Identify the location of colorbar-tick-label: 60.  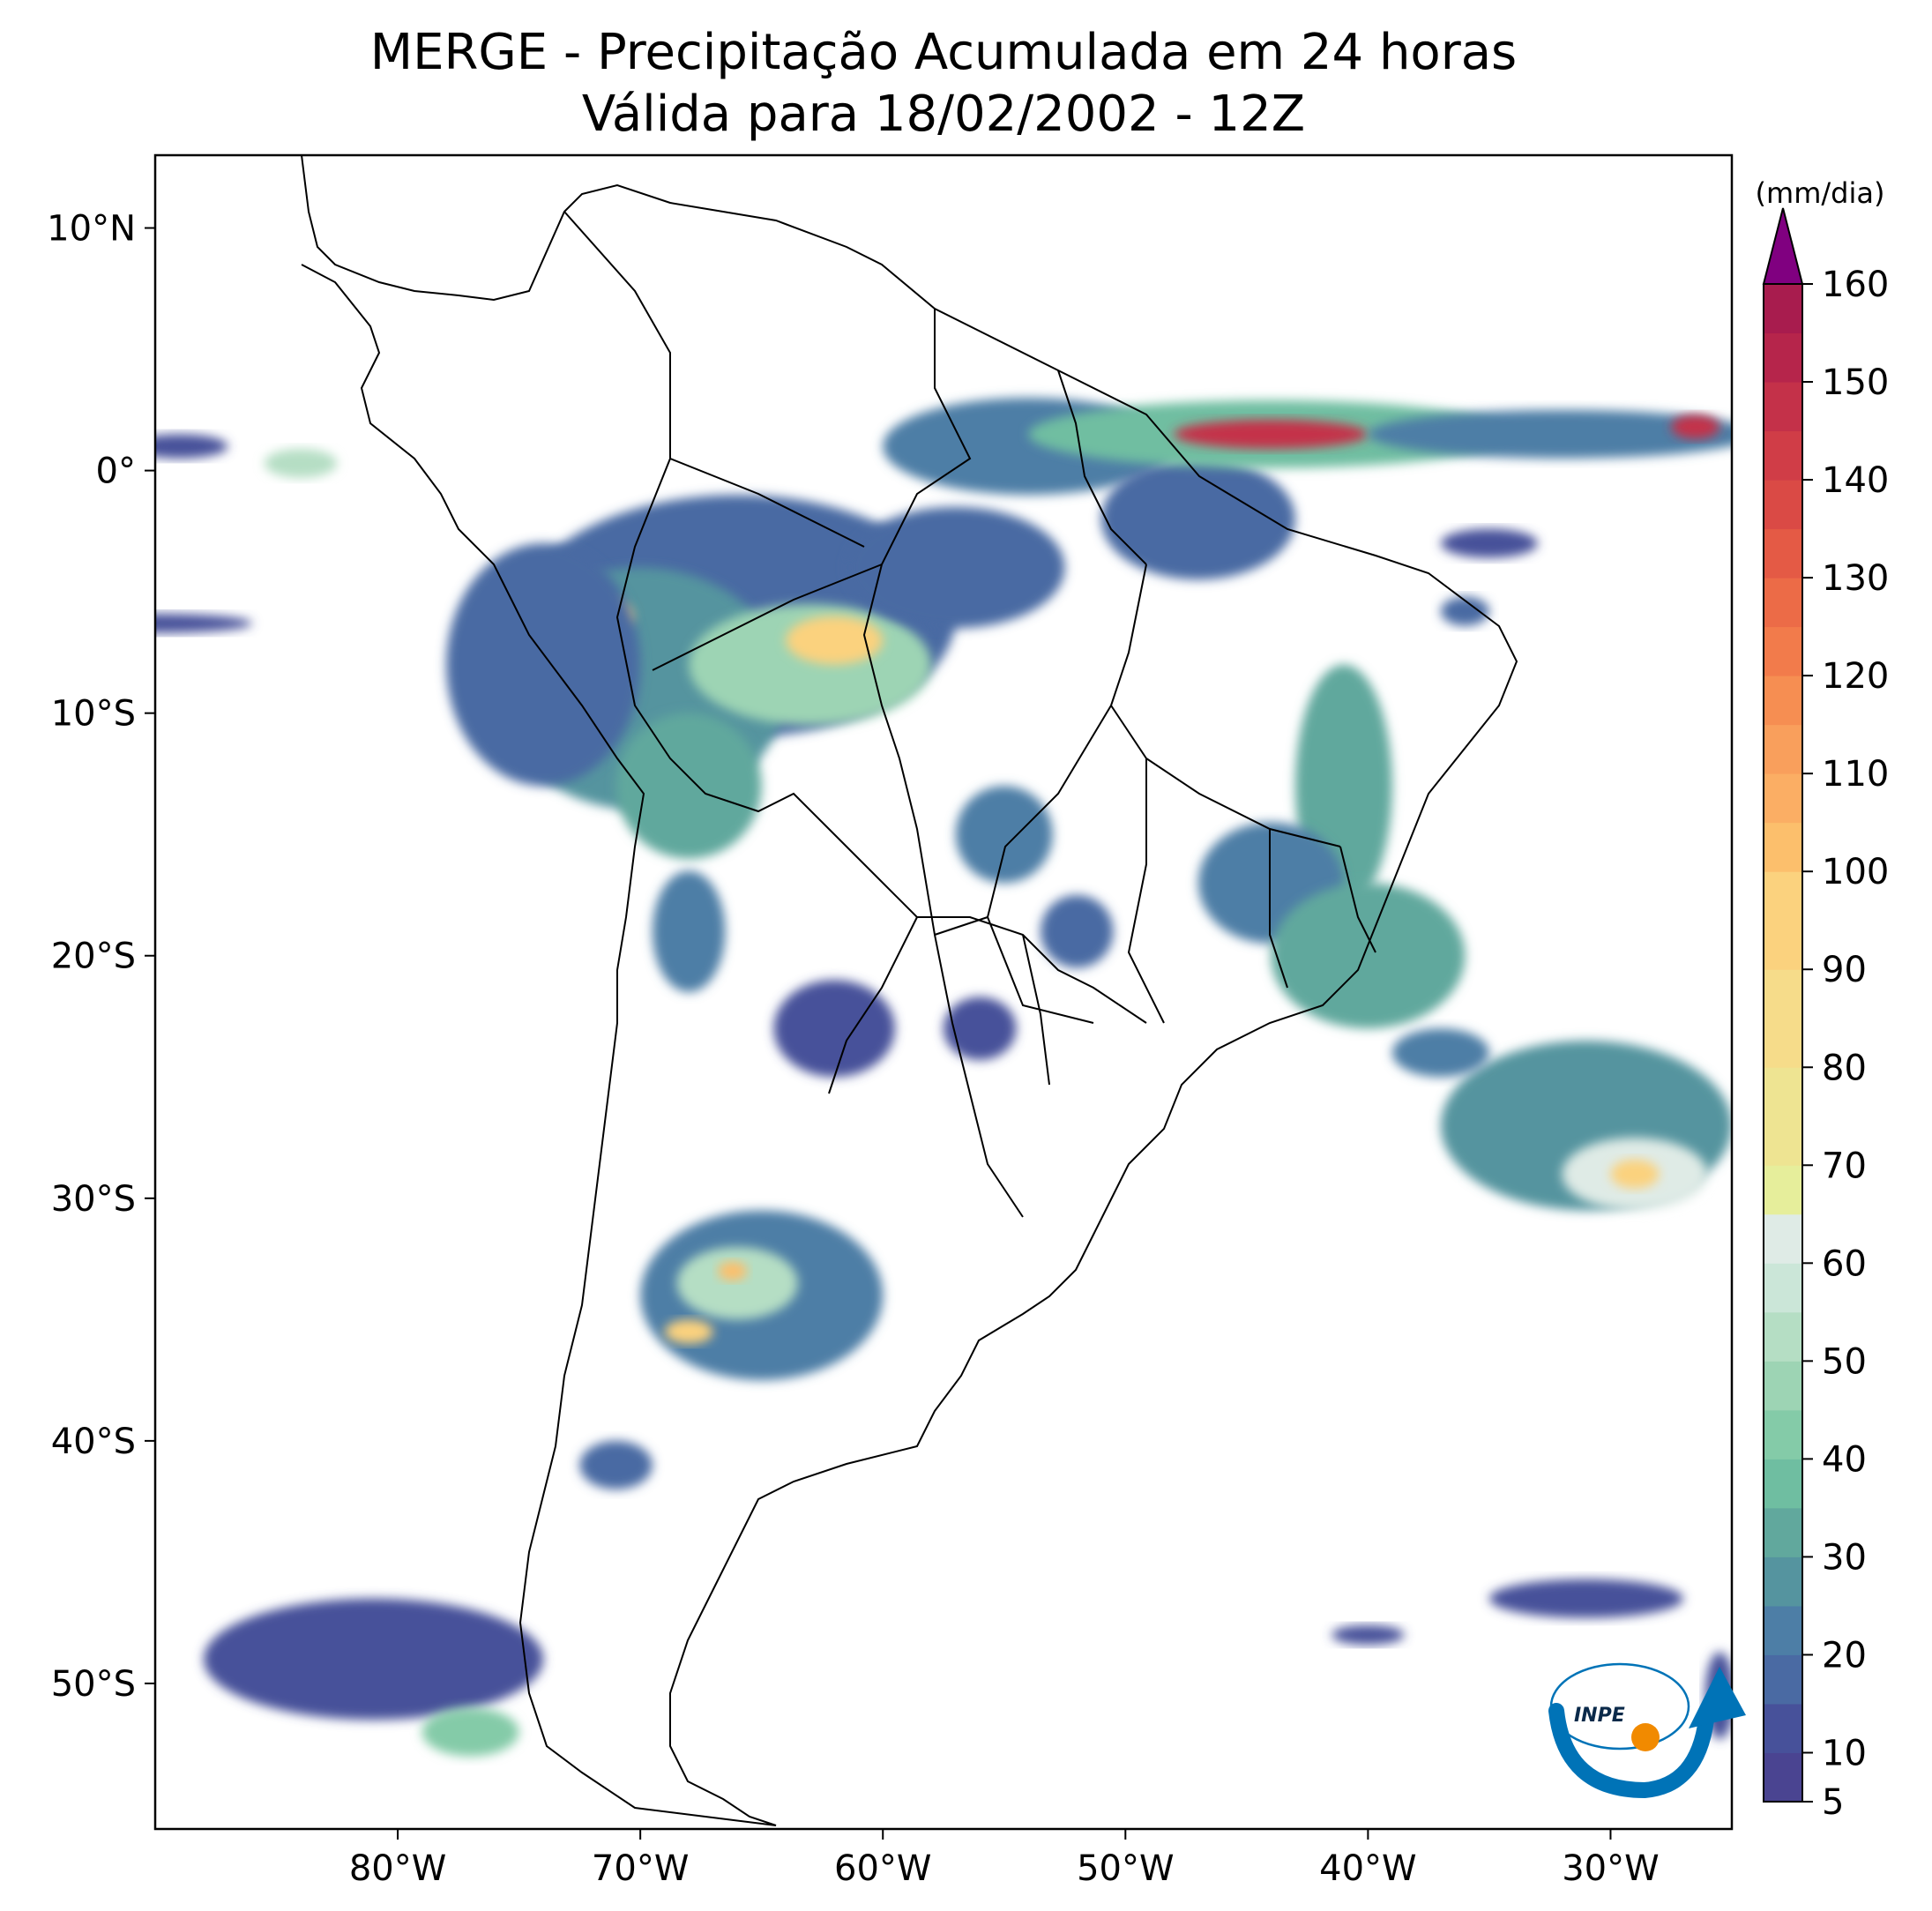
(1844, 1263).